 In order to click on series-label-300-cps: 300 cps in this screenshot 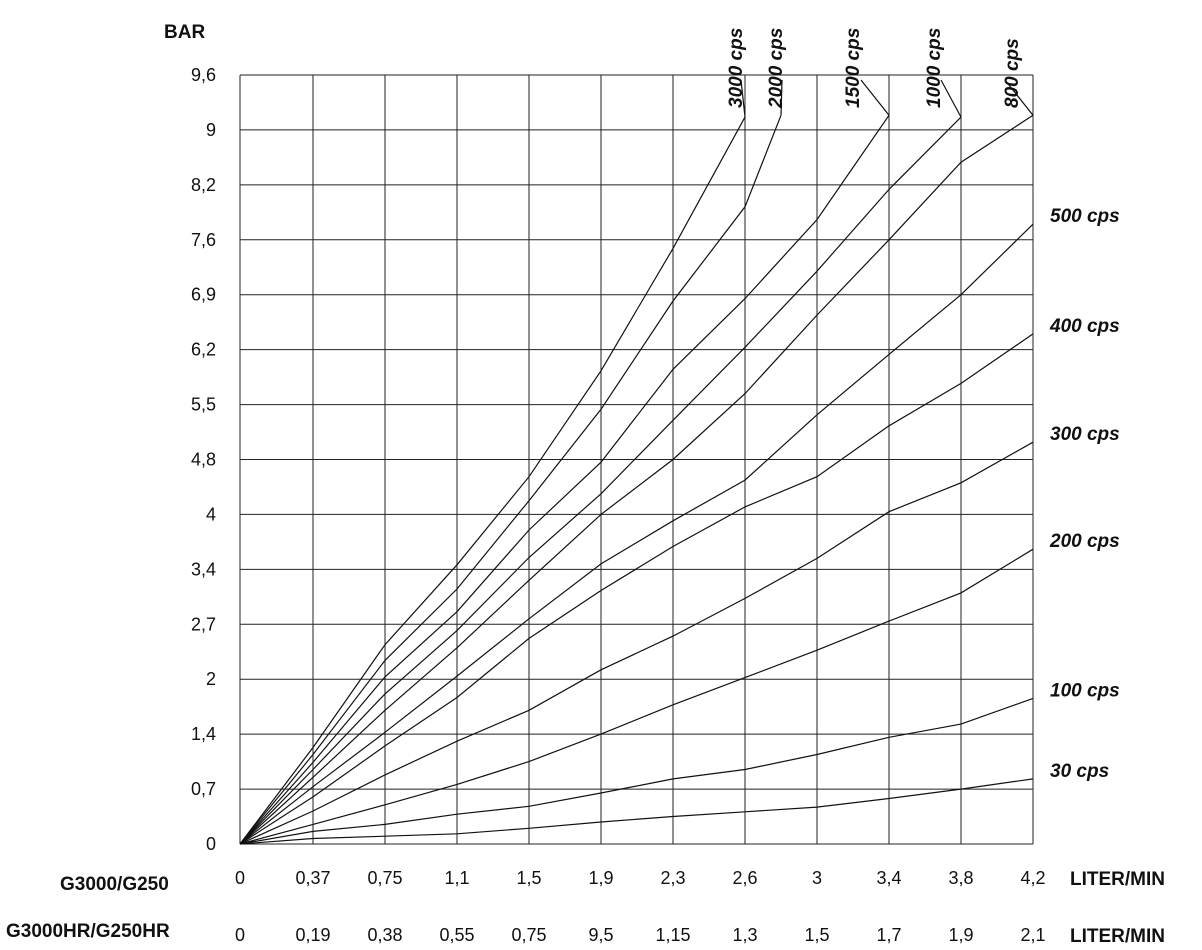, I will do `click(1085, 434)`.